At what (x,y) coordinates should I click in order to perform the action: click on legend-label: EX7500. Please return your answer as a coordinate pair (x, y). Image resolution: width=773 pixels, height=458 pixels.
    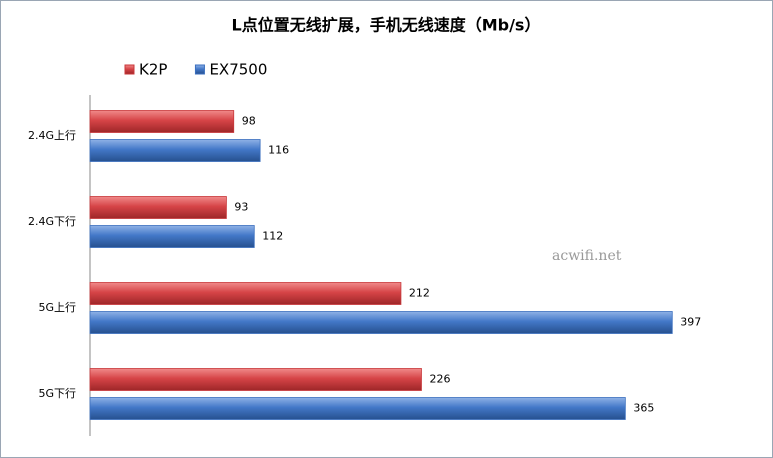
    Looking at the image, I should click on (238, 70).